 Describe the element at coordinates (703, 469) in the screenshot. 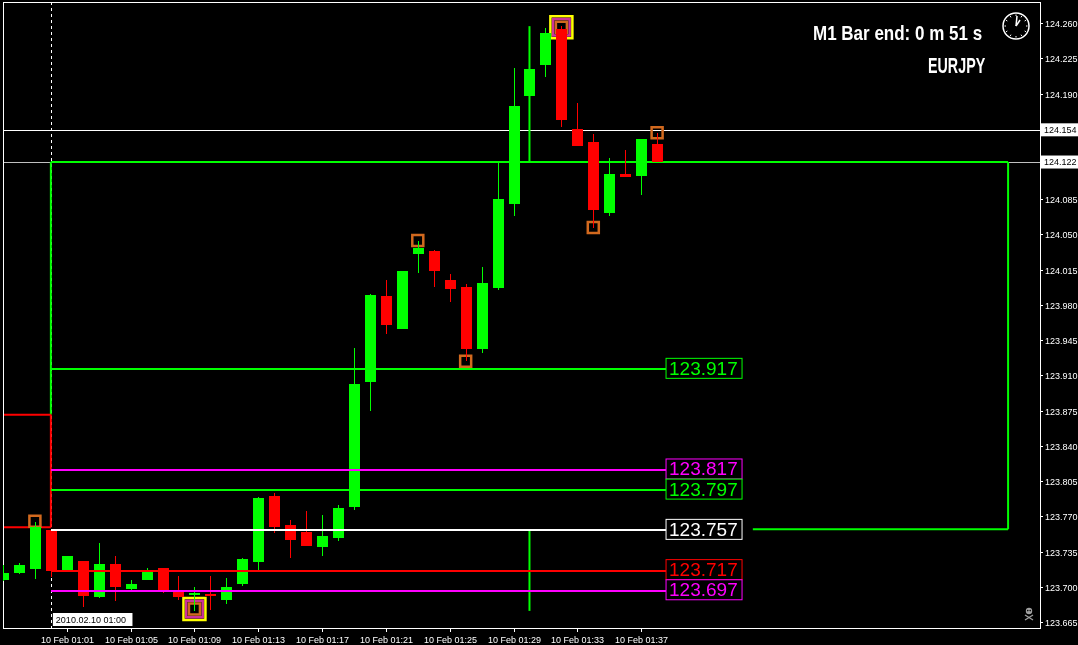

I see `ref-line-label: 123.817` at that location.